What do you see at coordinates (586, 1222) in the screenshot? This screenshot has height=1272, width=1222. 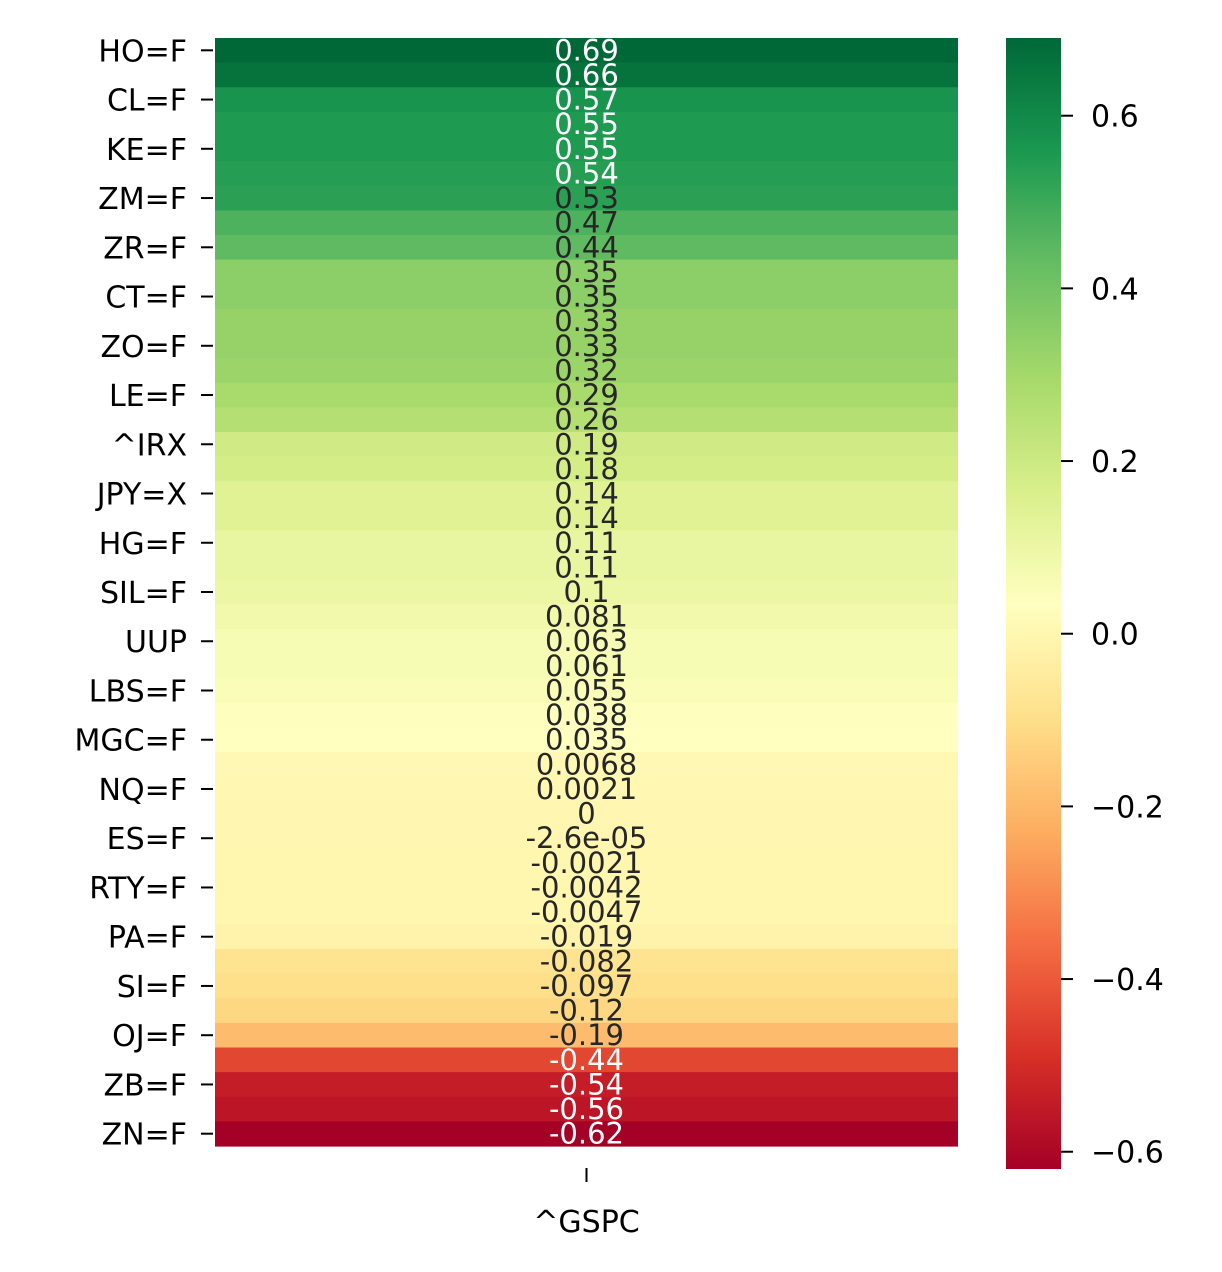 I see `x-tick-label: ^GSPC` at bounding box center [586, 1222].